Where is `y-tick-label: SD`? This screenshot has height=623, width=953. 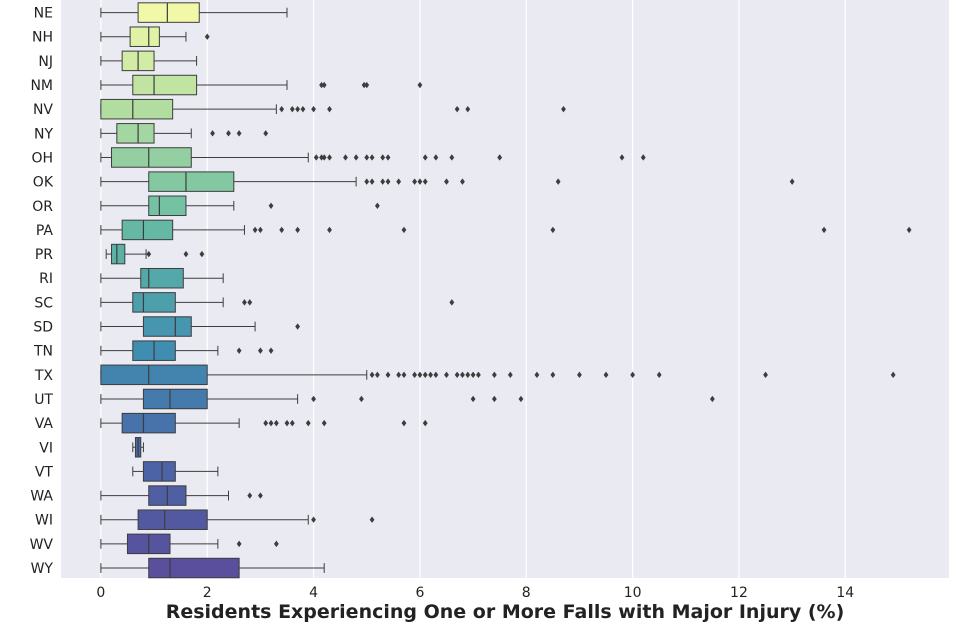 y-tick-label: SD is located at coordinates (43, 328).